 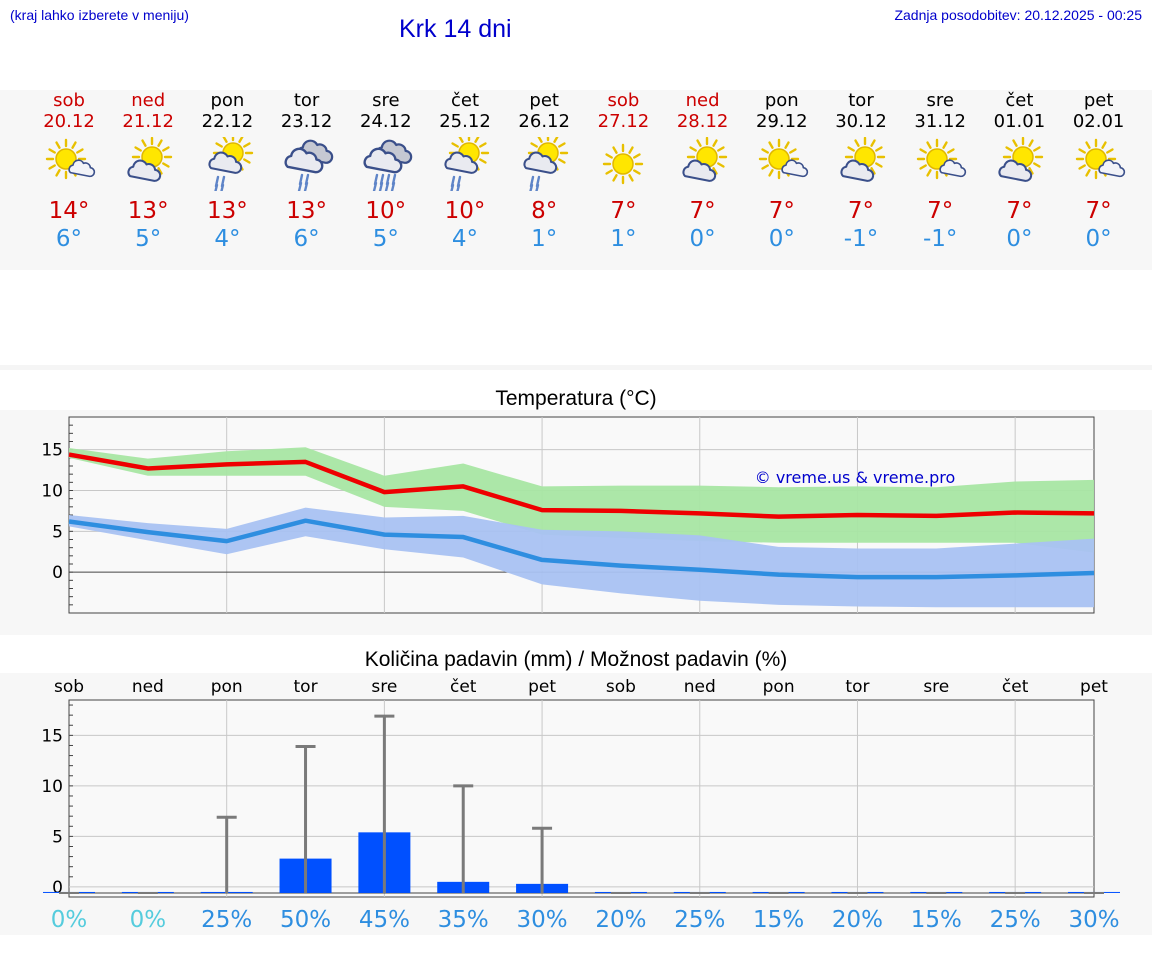 What do you see at coordinates (544, 171) in the screenshot?
I see `day-column: pet 26.12 8° 1°` at bounding box center [544, 171].